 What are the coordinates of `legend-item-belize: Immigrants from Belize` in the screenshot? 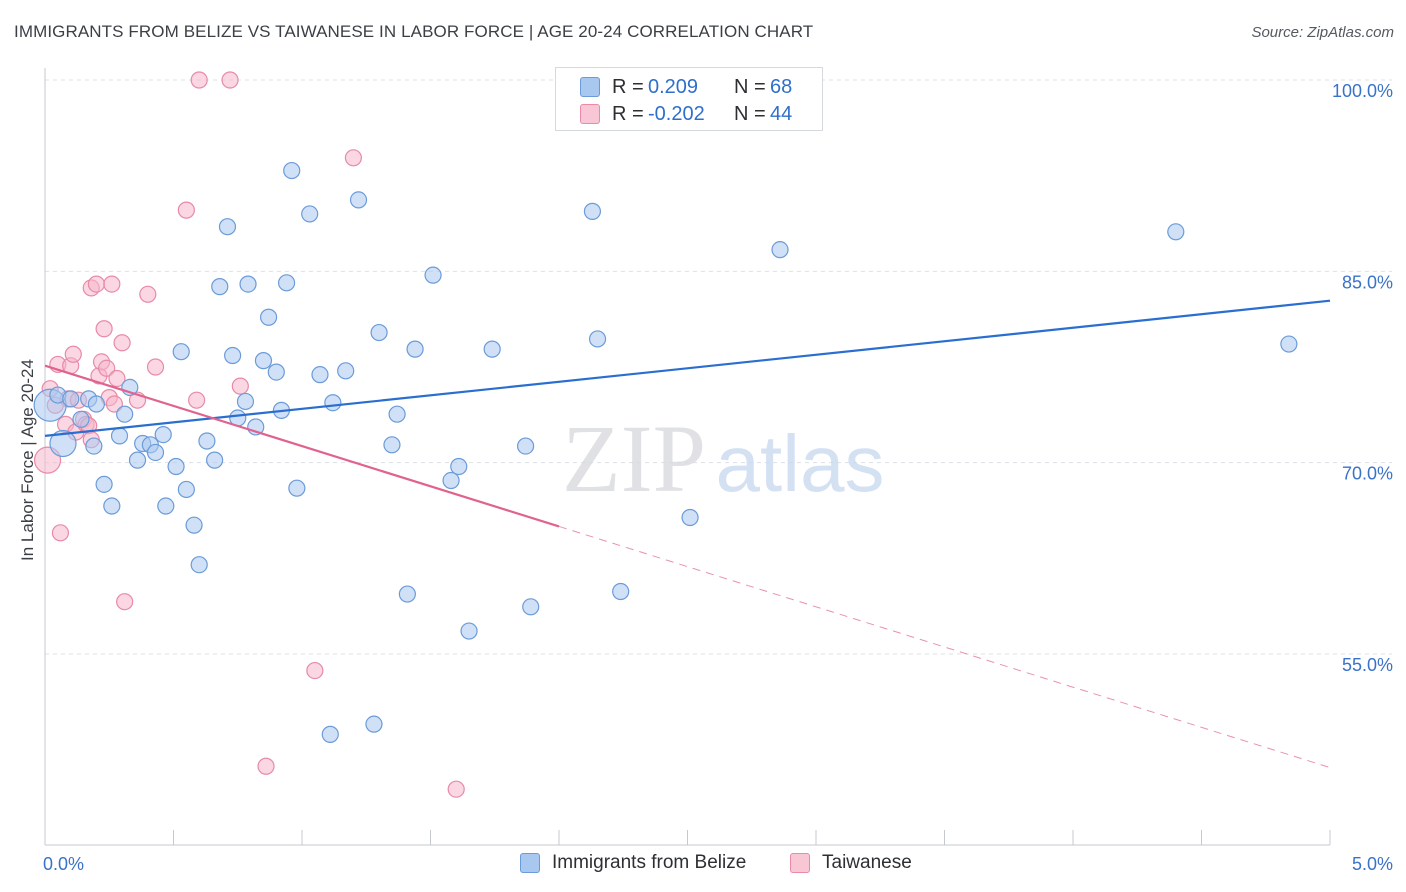 It's located at (633, 863).